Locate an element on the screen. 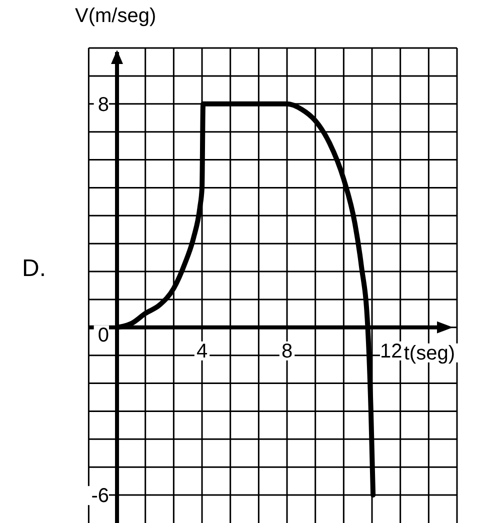 The height and width of the screenshot is (523, 485). text: D. is located at coordinates (34, 268).